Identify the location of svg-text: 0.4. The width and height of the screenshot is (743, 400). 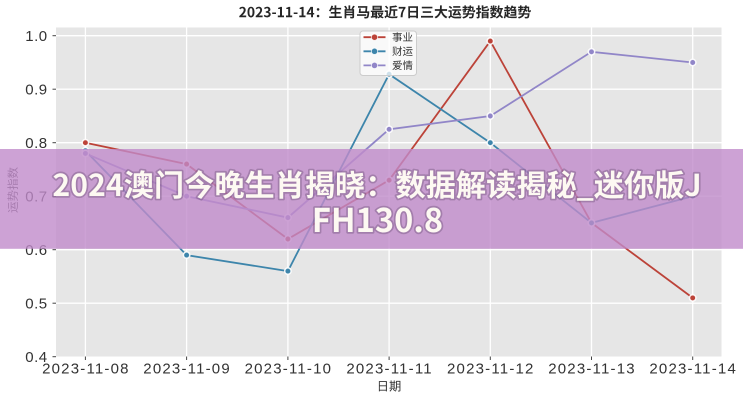
(36, 357).